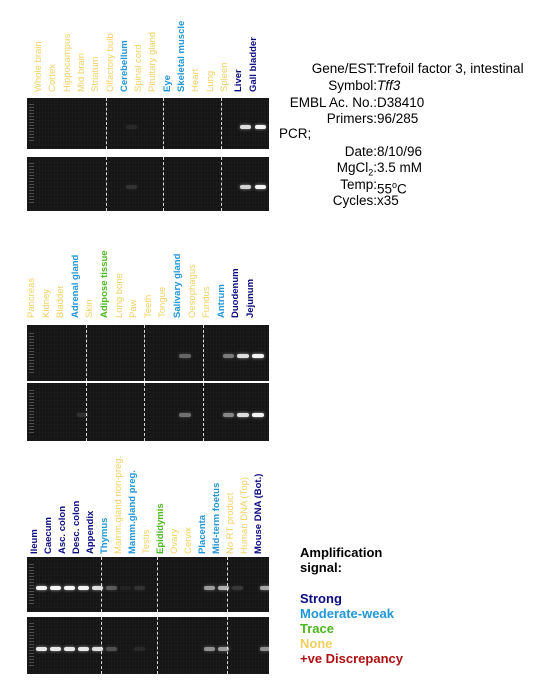 The image size is (555, 684). I want to click on legend-discrepancy: +ve Discrepancy, so click(351, 658).